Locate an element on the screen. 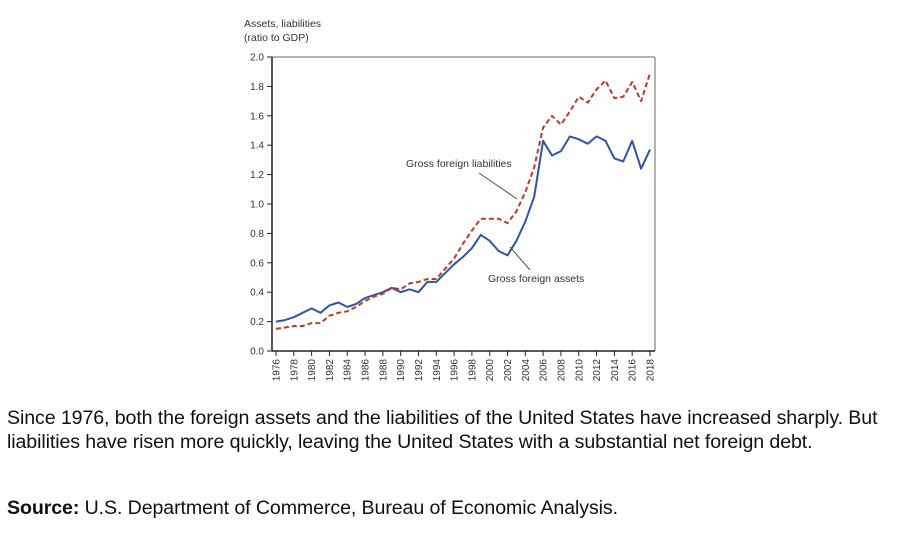 The image size is (909, 537). y-tick-label: 2.0 is located at coordinates (257, 58).